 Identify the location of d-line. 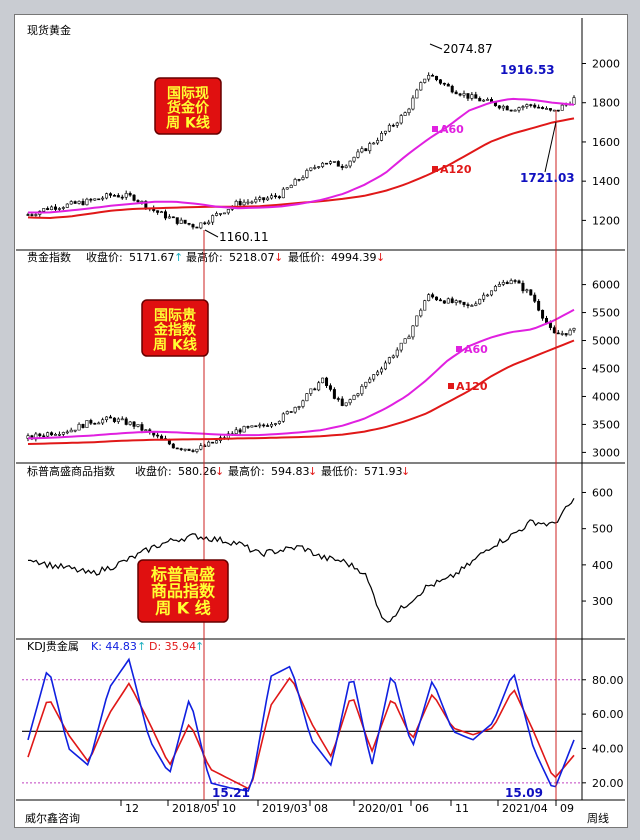
(301, 733).